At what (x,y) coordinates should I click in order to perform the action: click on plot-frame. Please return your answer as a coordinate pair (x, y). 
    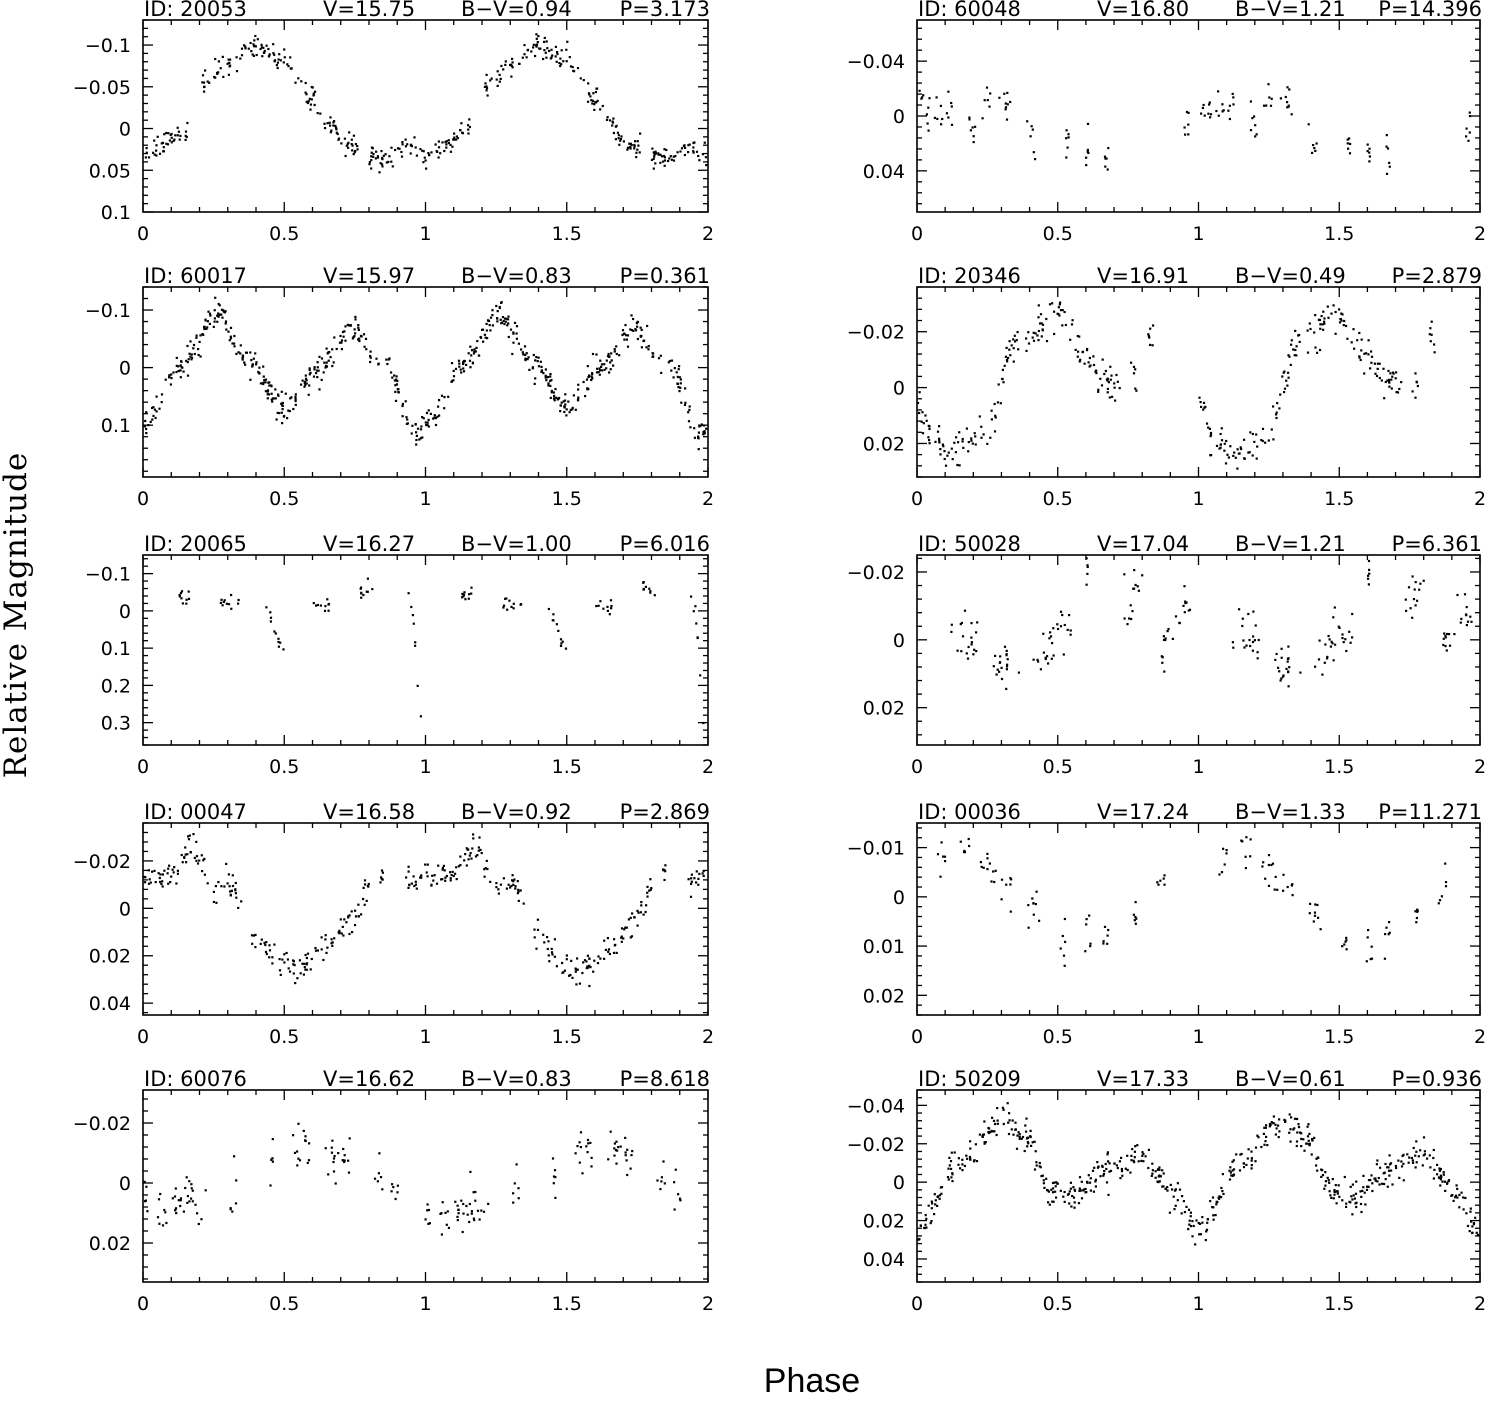
    Looking at the image, I should click on (1198, 919).